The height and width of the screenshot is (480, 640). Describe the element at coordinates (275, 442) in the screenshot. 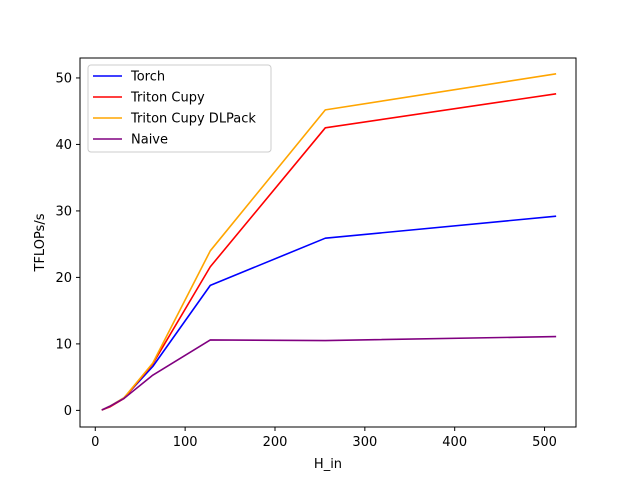

I see `x-tick-label: 200` at that location.